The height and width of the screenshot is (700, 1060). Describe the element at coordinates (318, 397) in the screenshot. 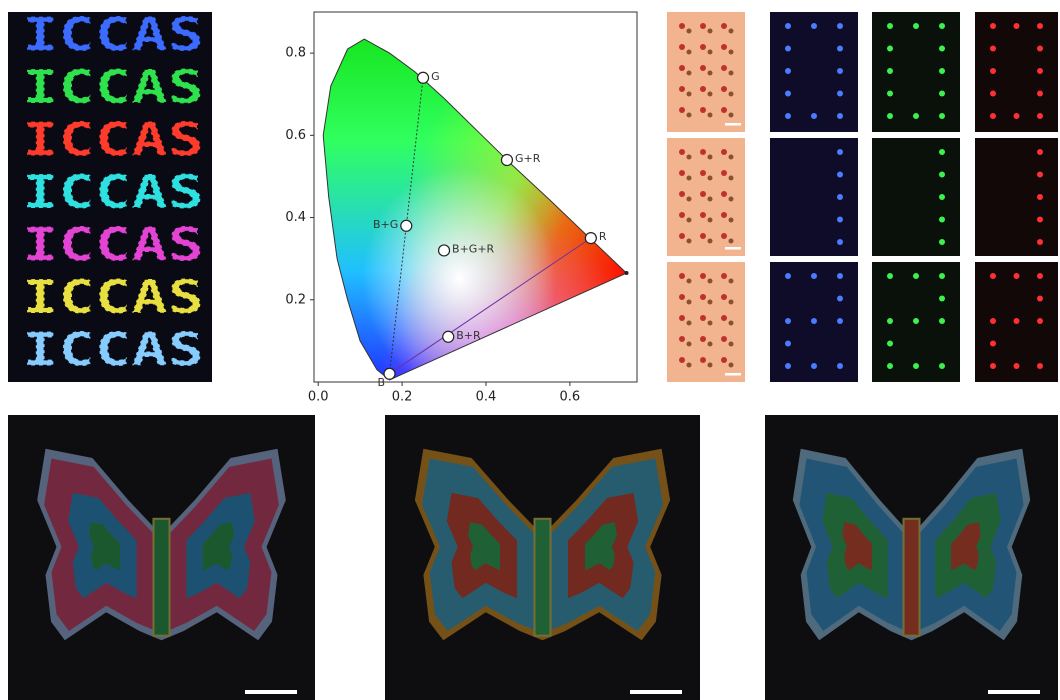

I see `x-tick-label: 0.0` at that location.